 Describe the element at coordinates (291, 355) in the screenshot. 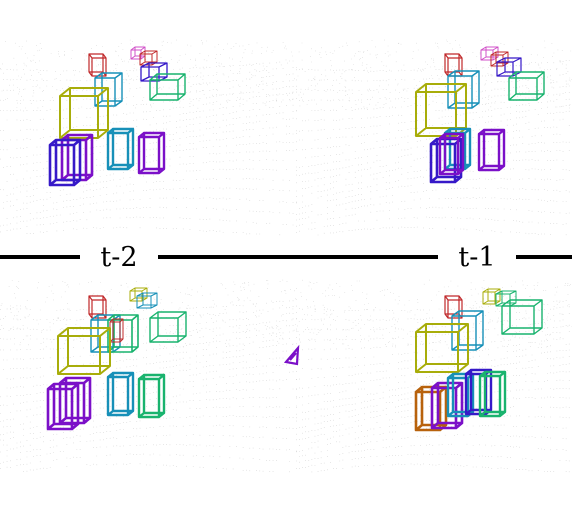

I see `partial-box-fragment` at that location.